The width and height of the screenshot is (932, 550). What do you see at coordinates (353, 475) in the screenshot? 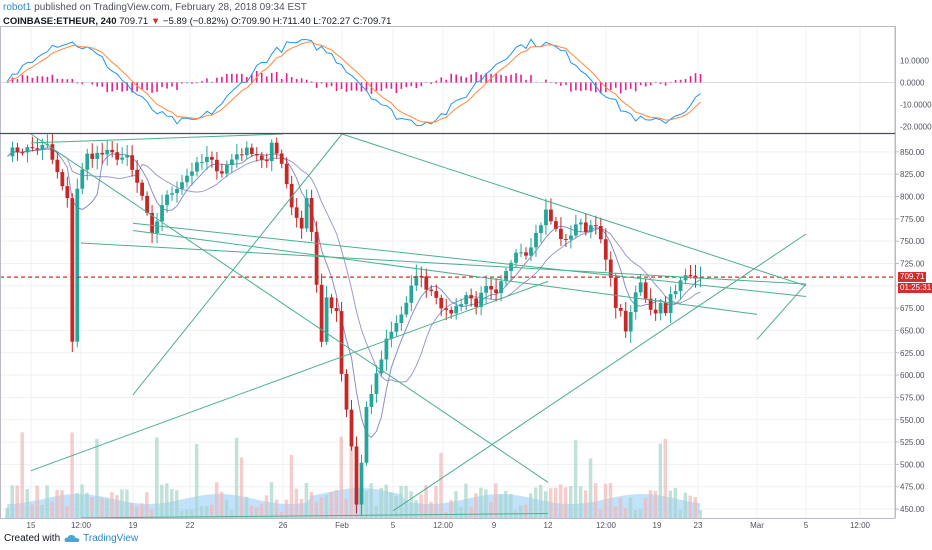
I see `volume-area` at bounding box center [353, 475].